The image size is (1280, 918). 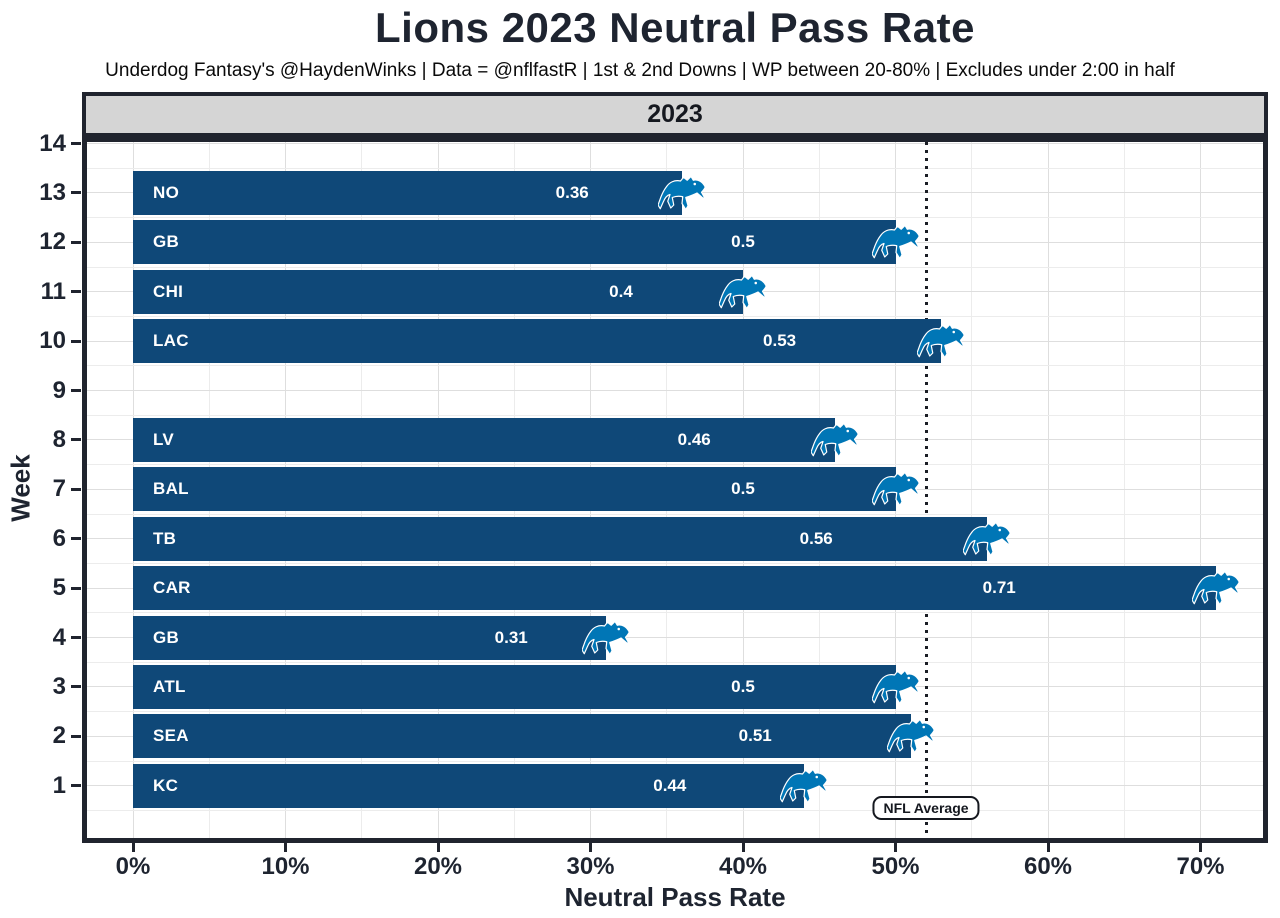 What do you see at coordinates (52, 143) in the screenshot?
I see `y-tick-label: 14` at bounding box center [52, 143].